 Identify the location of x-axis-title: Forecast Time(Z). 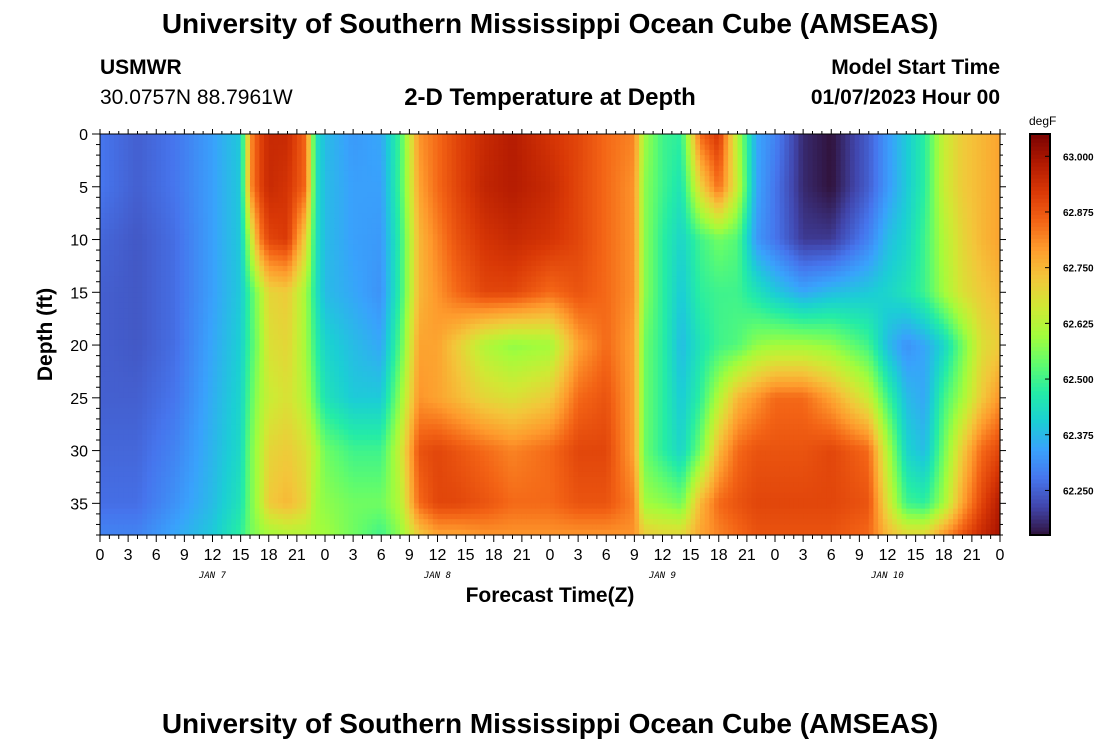
(550, 595).